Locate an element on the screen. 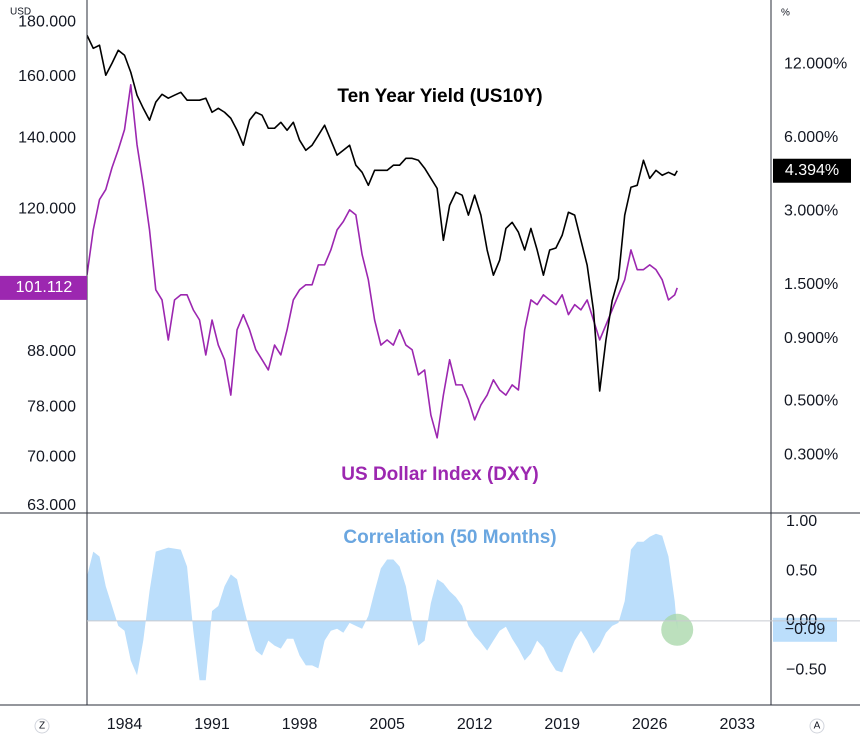 Image resolution: width=860 pixels, height=742 pixels. y-tick-label: 88.000 is located at coordinates (51, 351).